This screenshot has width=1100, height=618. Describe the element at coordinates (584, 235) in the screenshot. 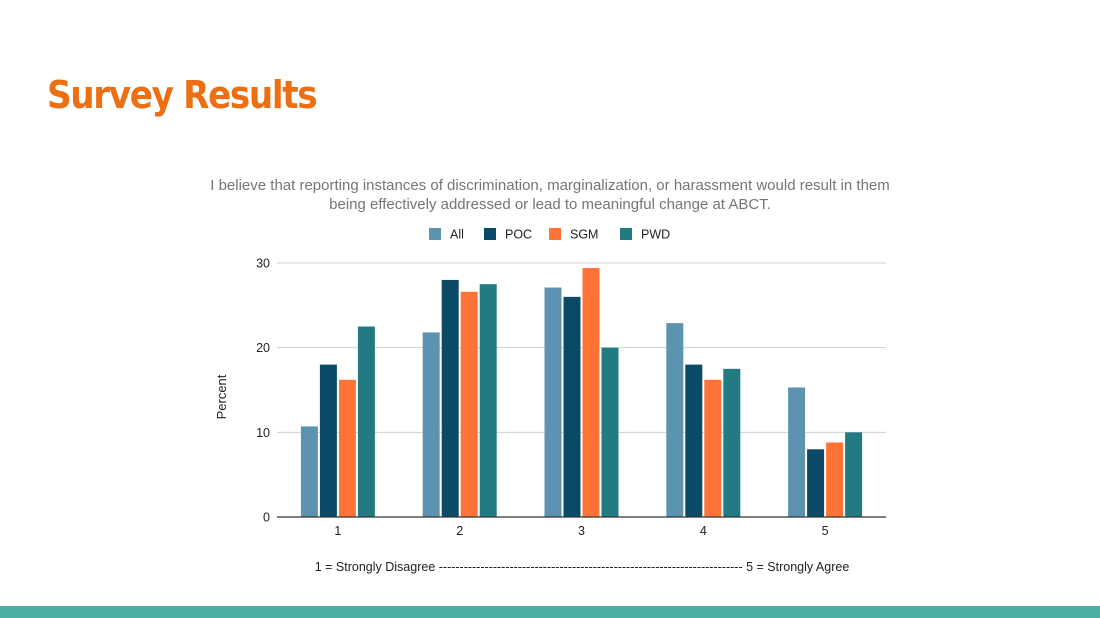

I see `legend-label: SGM` at that location.